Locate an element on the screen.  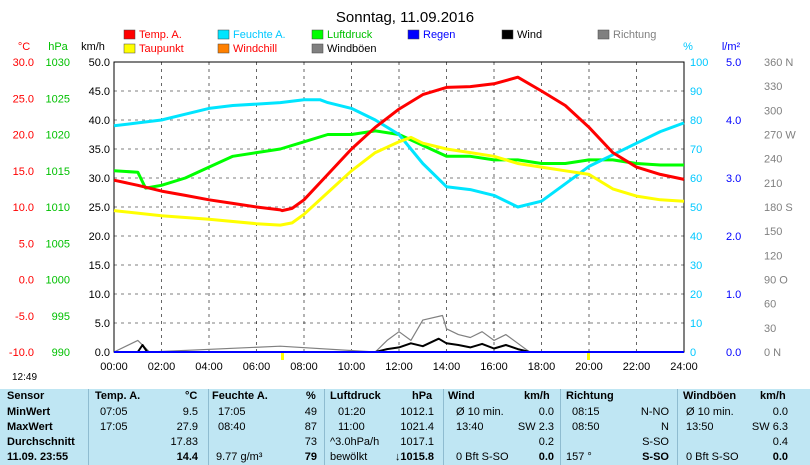
temp-tick-label: 5.0 is located at coordinates (26, 244).